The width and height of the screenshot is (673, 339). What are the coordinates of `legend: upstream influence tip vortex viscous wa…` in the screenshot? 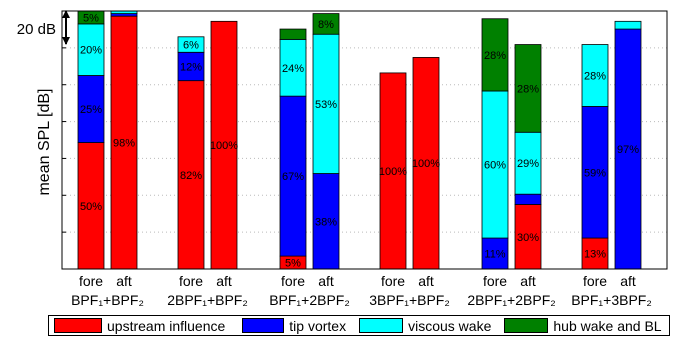 It's located at (359, 325).